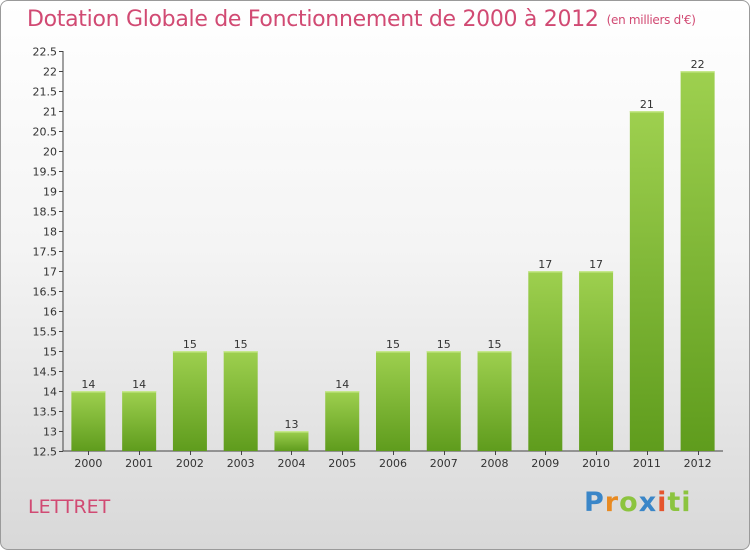 Image resolution: width=750 pixels, height=550 pixels. Describe the element at coordinates (50, 432) in the screenshot. I see `y-tick-label: 13` at that location.